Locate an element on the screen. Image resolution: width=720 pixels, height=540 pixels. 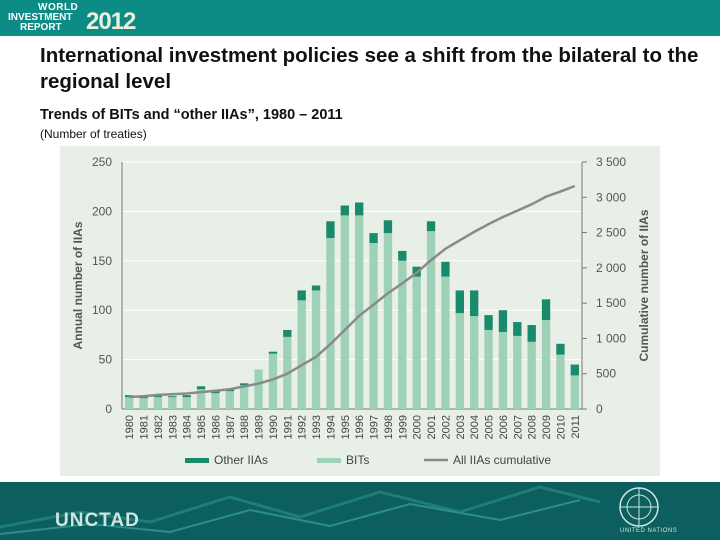
x-tick-label: 2002 is located at coordinates (446, 427).